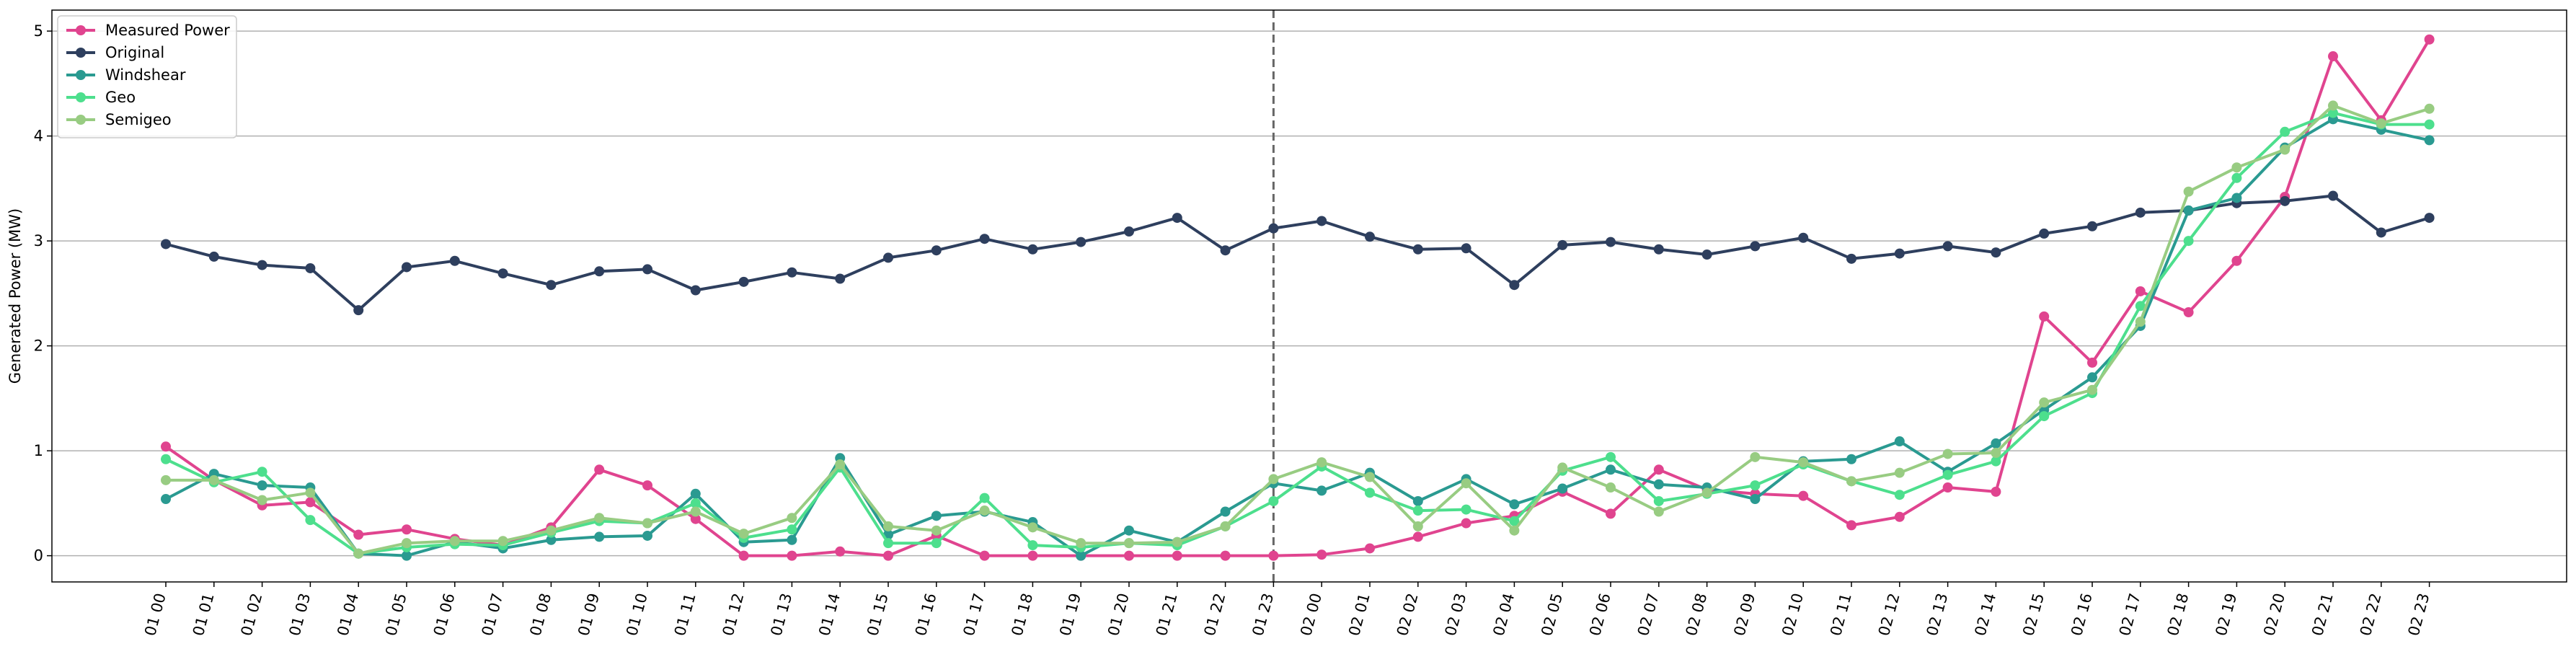 Image resolution: width=2576 pixels, height=649 pixels. What do you see at coordinates (396, 614) in the screenshot?
I see `x-tick-label: 01 05` at bounding box center [396, 614].